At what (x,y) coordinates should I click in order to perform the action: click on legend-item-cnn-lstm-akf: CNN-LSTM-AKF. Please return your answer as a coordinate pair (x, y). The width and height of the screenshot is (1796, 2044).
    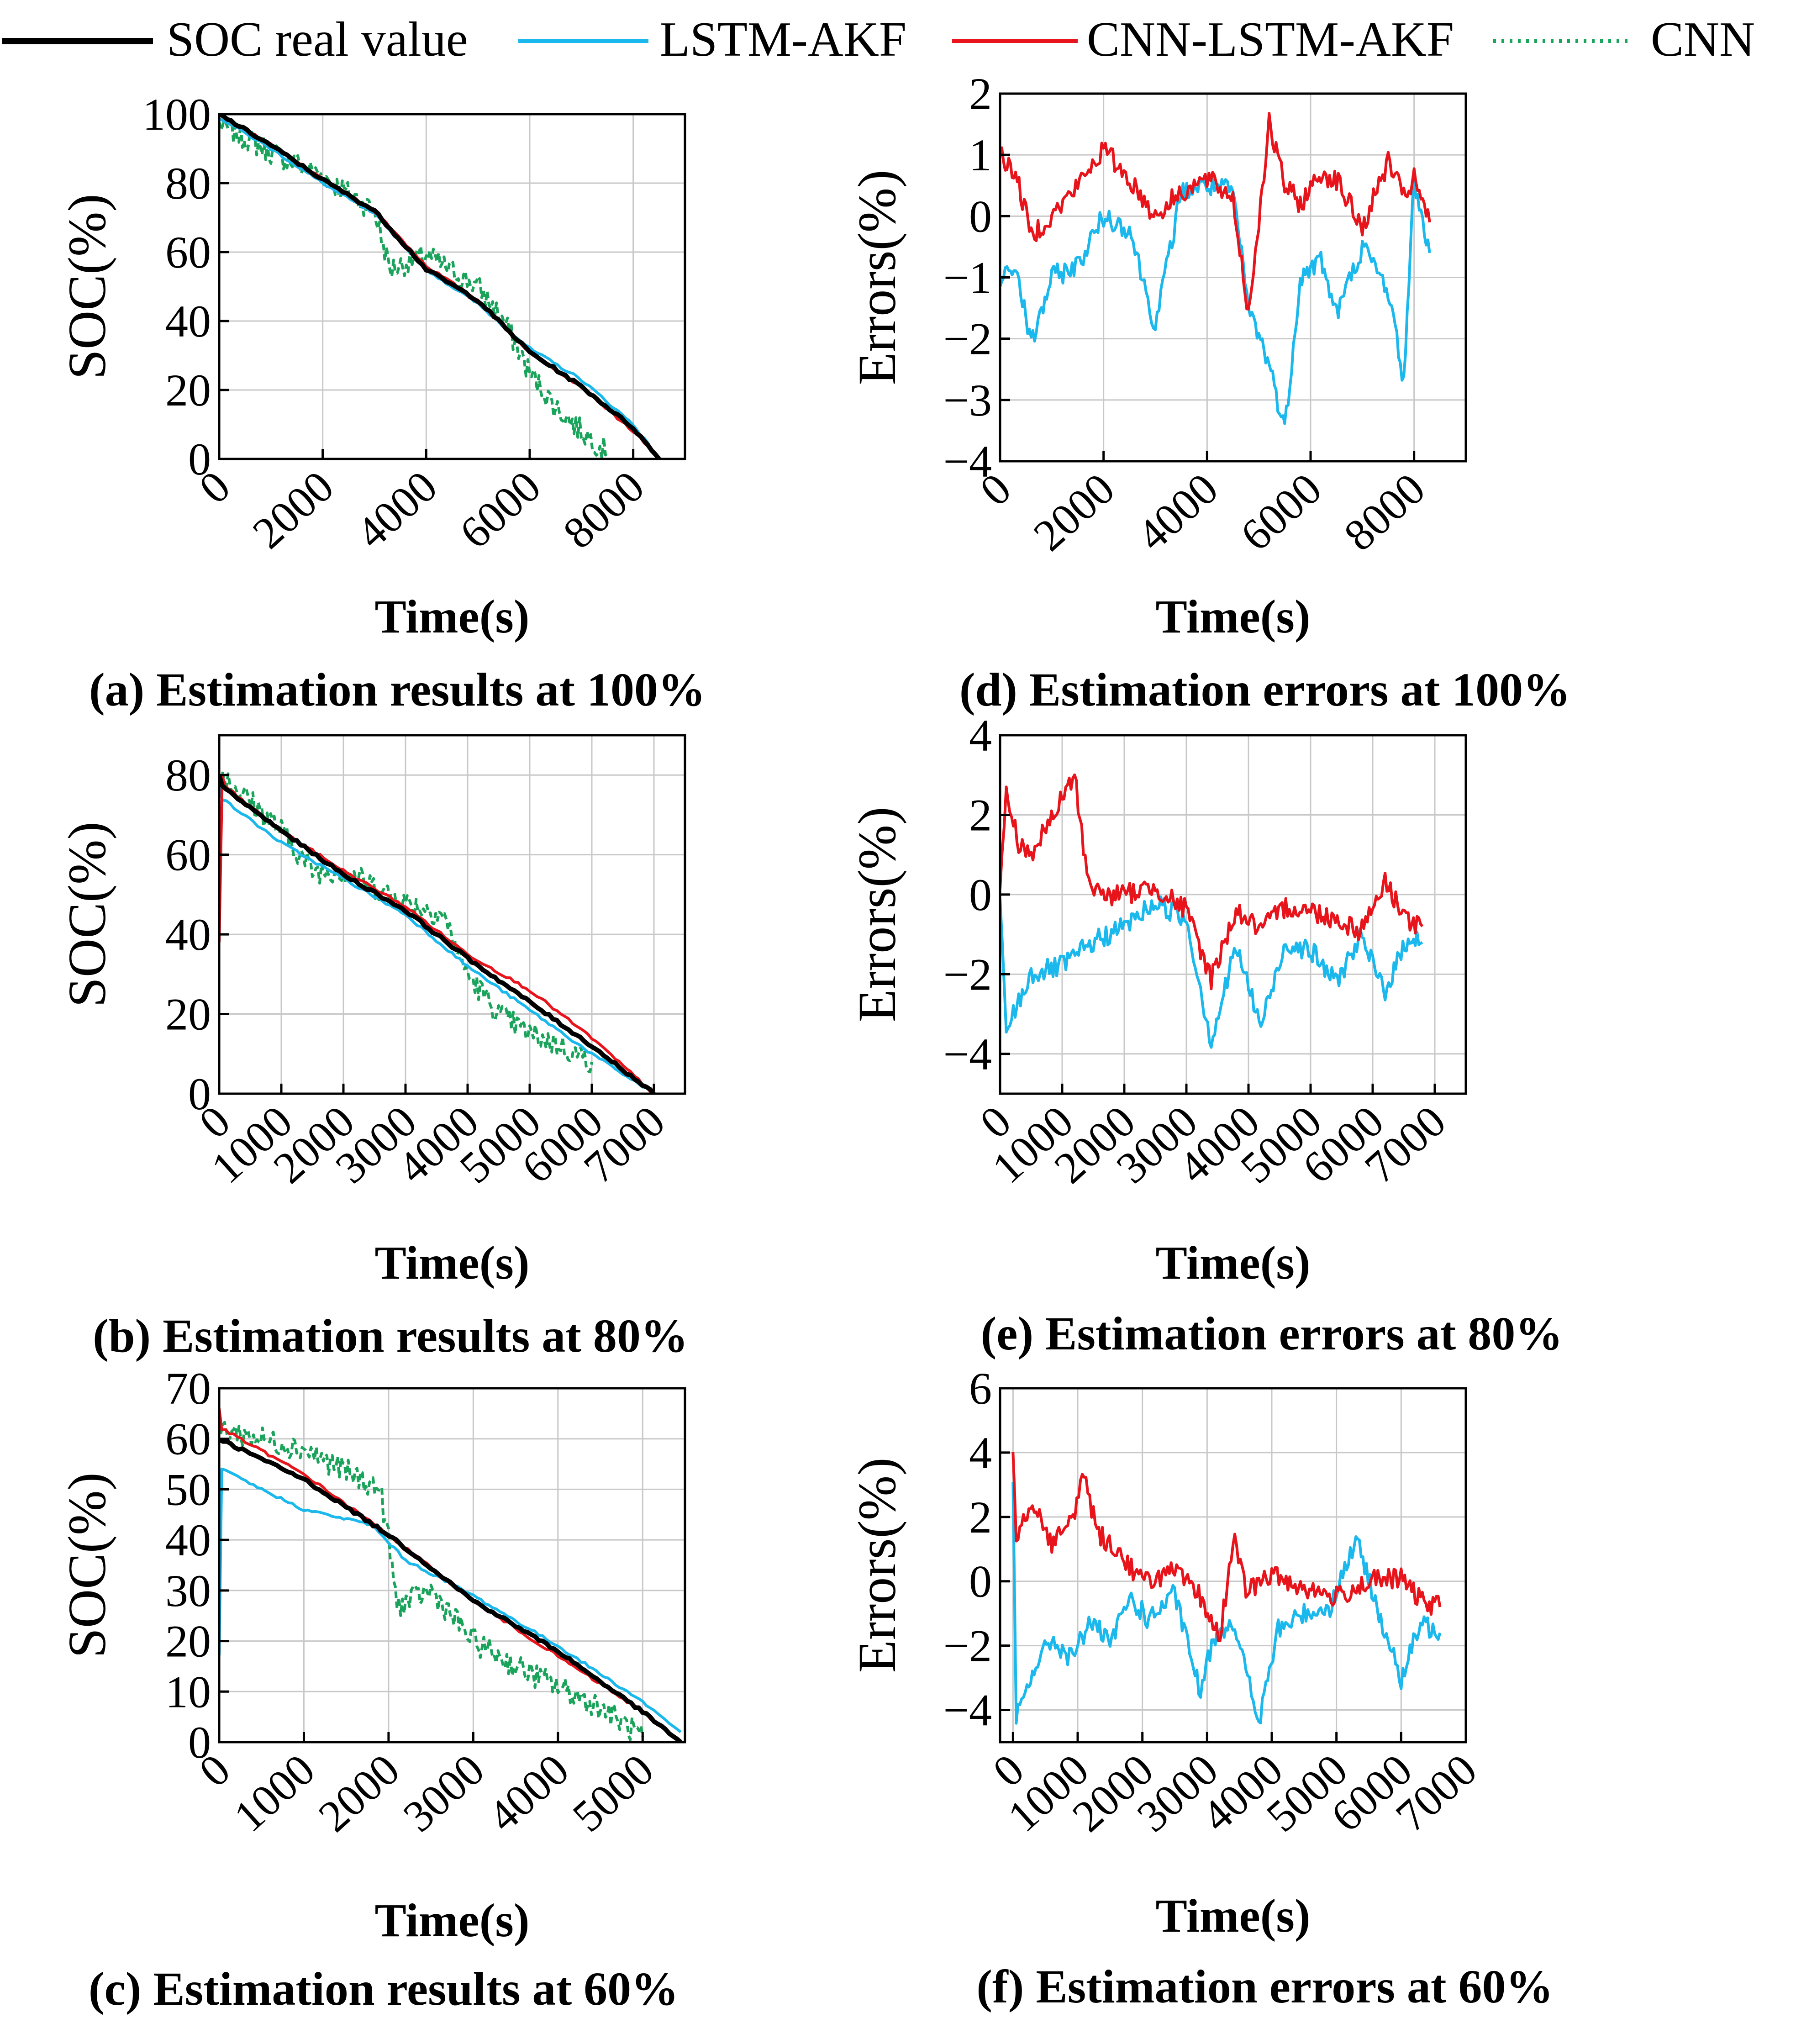
    Looking at the image, I should click on (1203, 39).